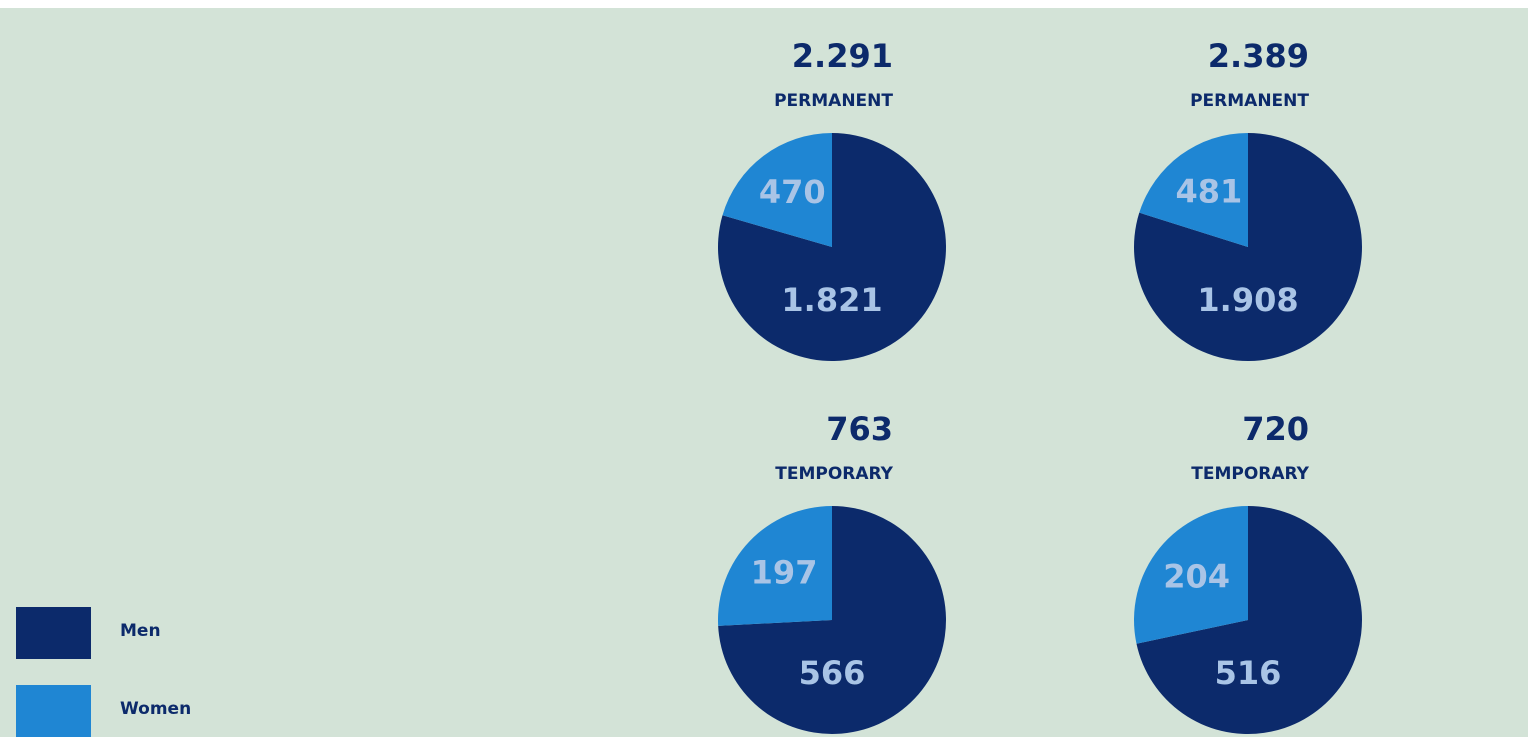 This screenshot has width=1535, height=742. What do you see at coordinates (1196, 576) in the screenshot?
I see `pie-value-label: 204` at bounding box center [1196, 576].